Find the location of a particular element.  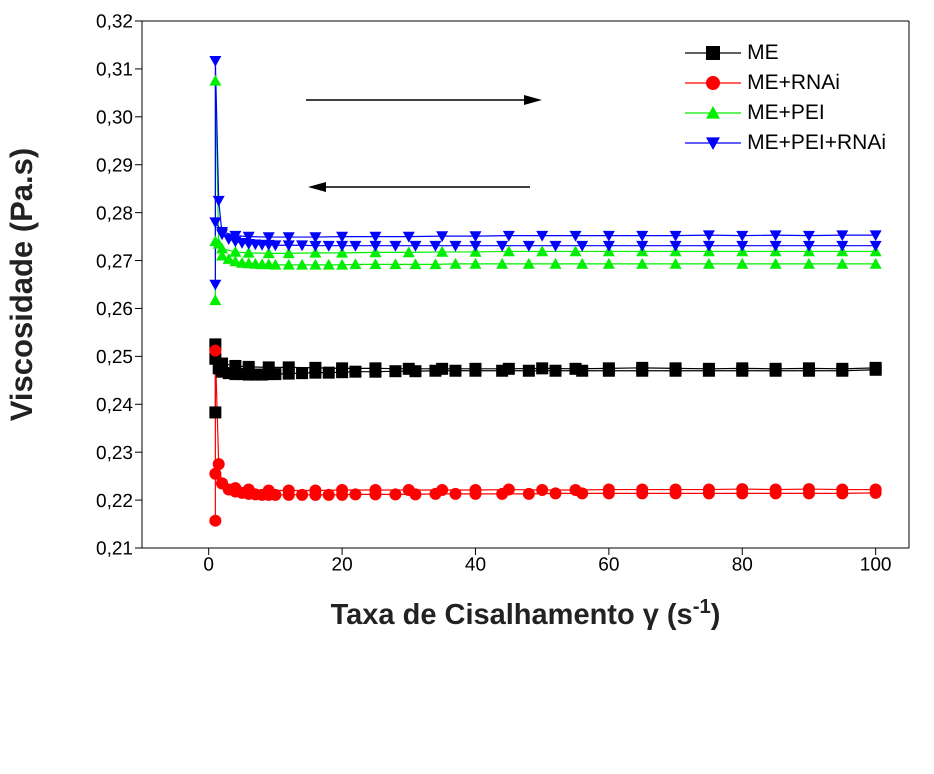

y-axis-title: Viscosidade (Pa.s) is located at coordinates (21, 285).